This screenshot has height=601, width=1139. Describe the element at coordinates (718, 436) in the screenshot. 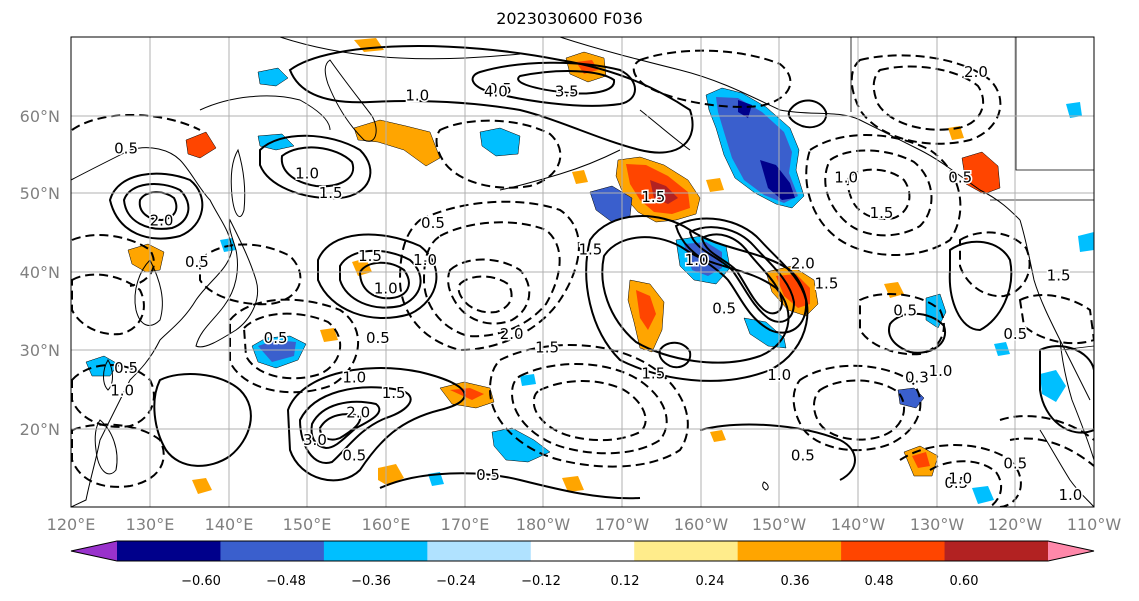

I see `shade-positive-small-g` at that location.